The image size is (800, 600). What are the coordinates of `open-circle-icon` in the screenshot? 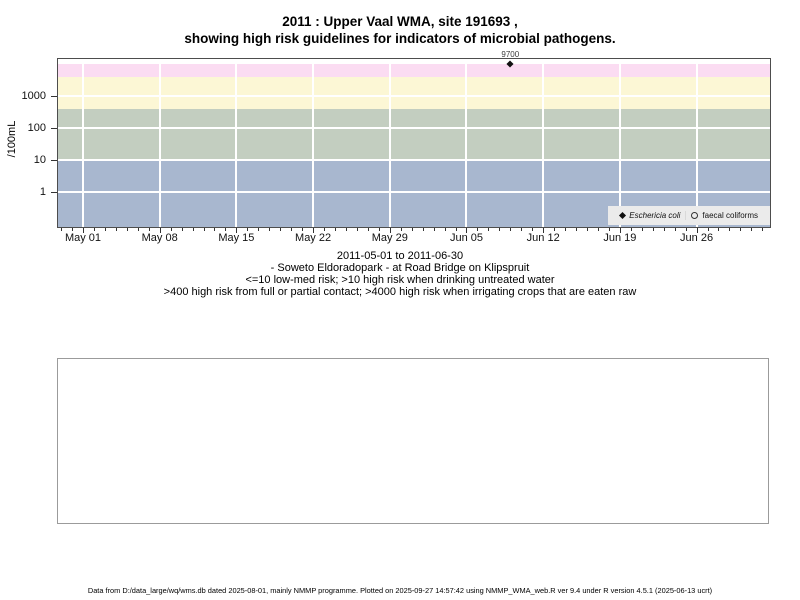 It's located at (695, 215).